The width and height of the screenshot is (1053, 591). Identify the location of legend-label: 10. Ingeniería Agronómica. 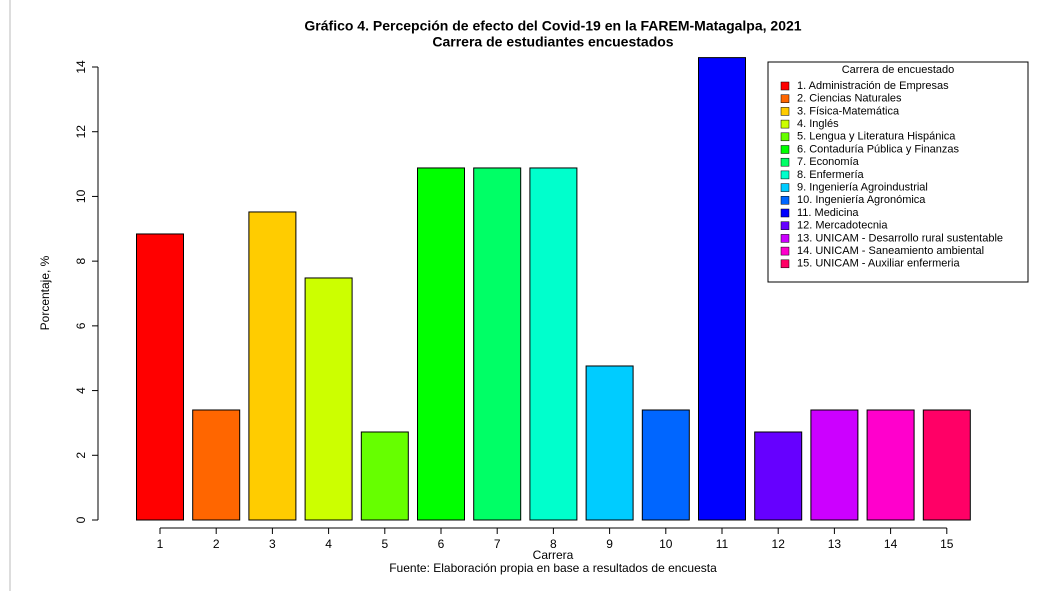
(861, 200).